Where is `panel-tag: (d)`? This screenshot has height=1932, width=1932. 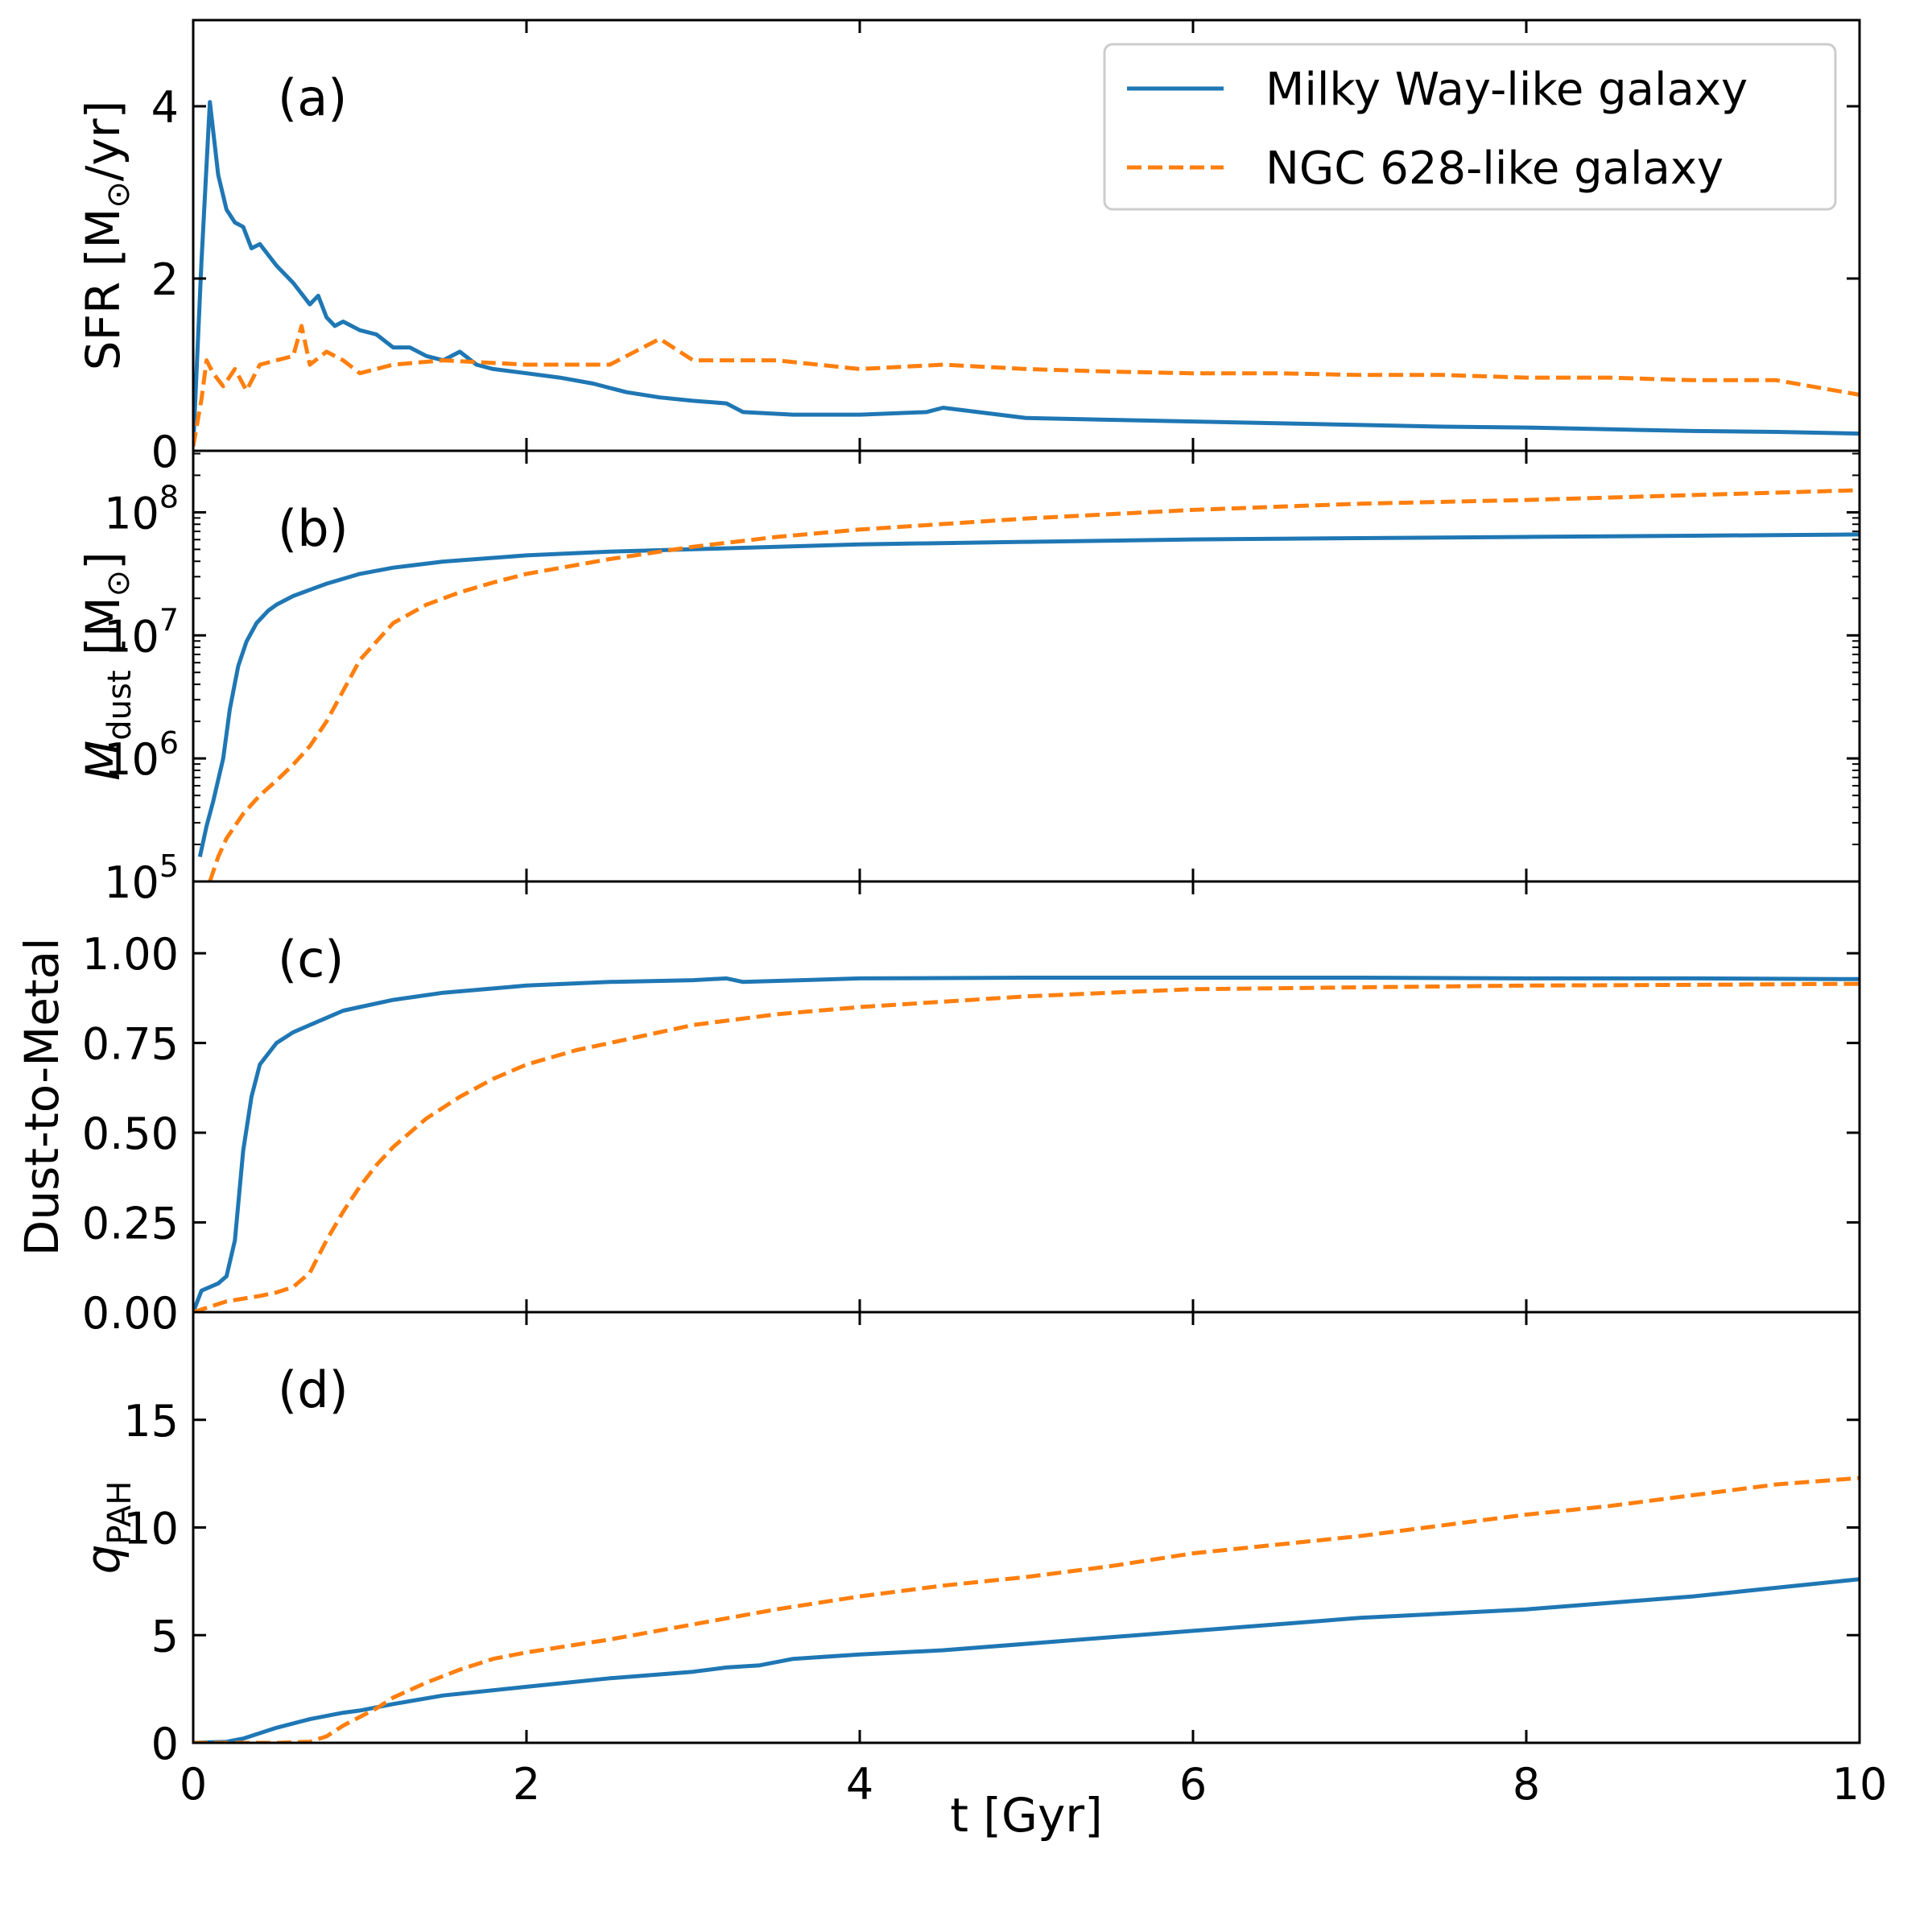 panel-tag: (d) is located at coordinates (313, 1389).